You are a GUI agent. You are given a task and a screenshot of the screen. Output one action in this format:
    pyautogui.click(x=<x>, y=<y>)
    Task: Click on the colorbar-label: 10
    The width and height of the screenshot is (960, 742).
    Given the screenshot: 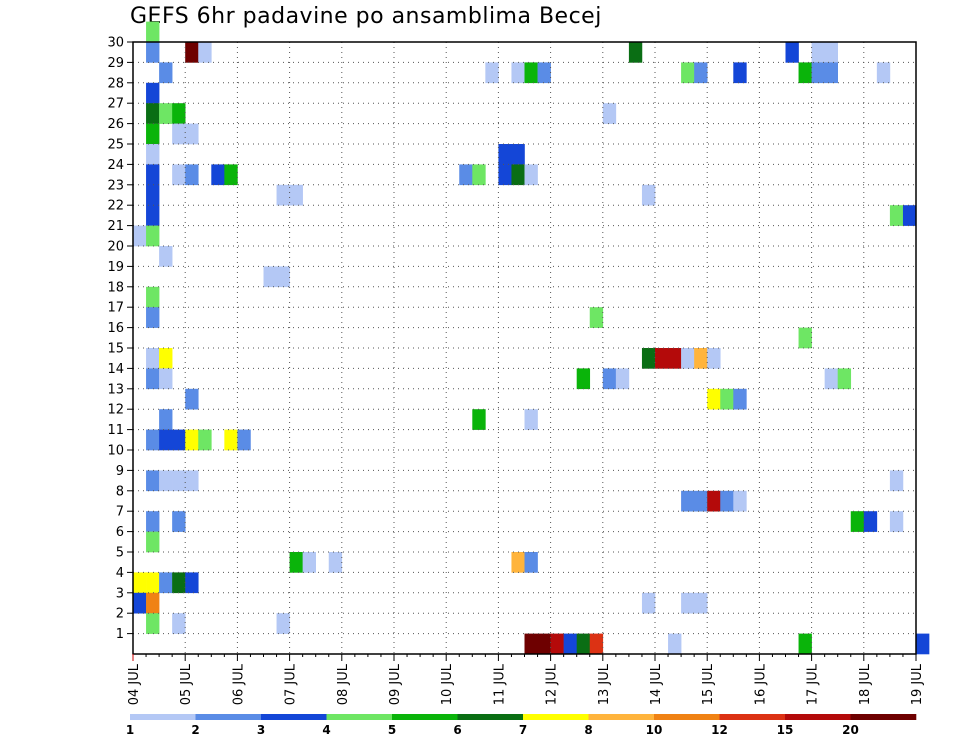 What is the action you would take?
    pyautogui.click(x=654, y=730)
    